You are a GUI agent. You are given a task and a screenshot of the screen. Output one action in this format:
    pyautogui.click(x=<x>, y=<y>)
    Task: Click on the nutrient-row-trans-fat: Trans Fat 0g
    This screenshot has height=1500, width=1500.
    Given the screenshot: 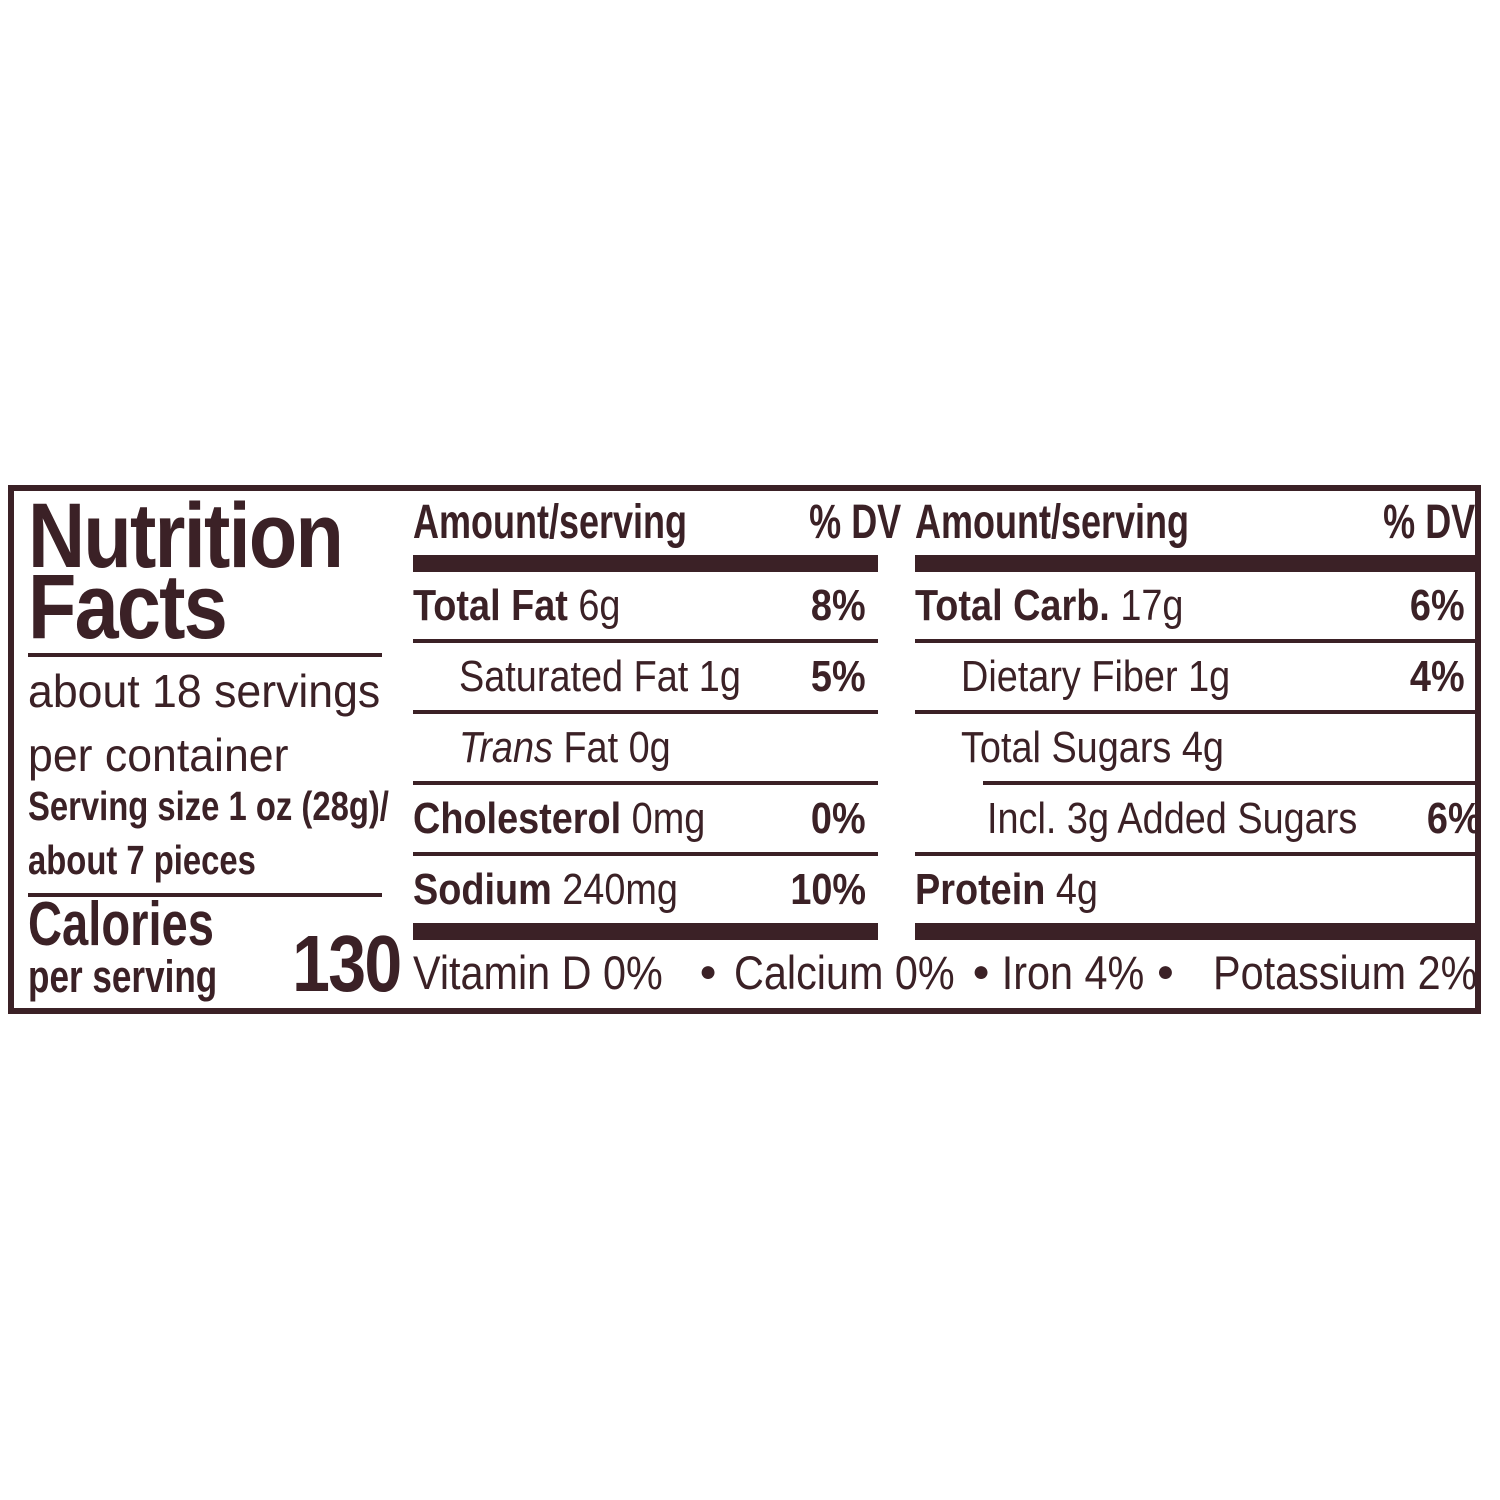 What is the action you would take?
    pyautogui.click(x=645, y=747)
    